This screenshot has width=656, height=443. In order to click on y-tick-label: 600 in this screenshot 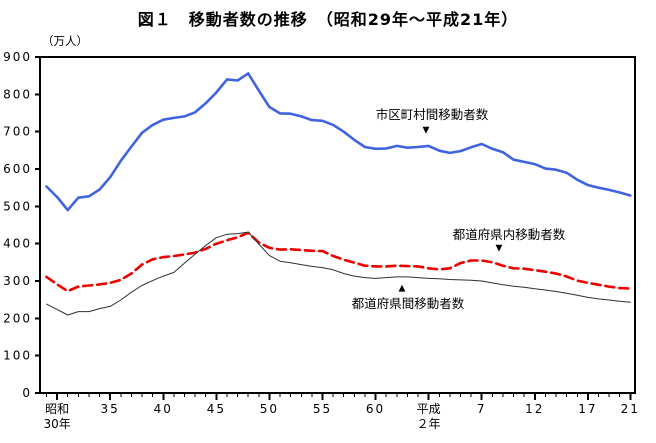, I will do `click(17, 169)`.